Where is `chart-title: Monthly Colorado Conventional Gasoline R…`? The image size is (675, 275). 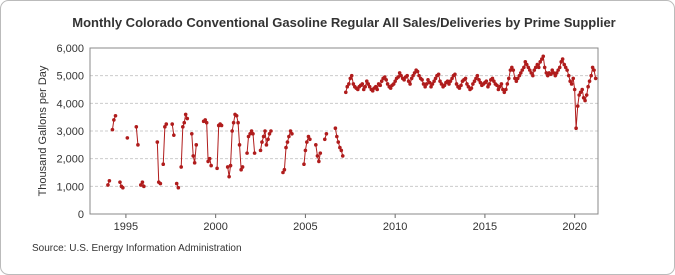
chart-title: Monthly Colorado Conventional Gasoline R… is located at coordinates (343, 22).